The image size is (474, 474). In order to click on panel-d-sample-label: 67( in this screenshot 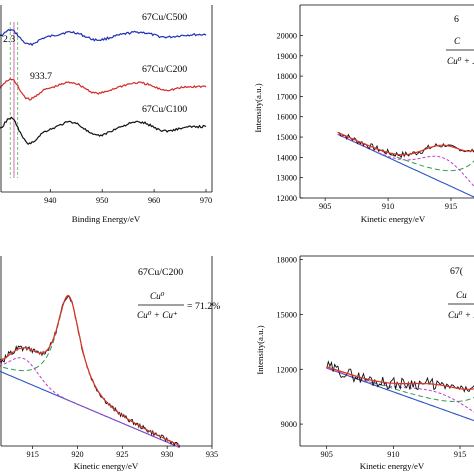, I will do `click(456, 271)`.